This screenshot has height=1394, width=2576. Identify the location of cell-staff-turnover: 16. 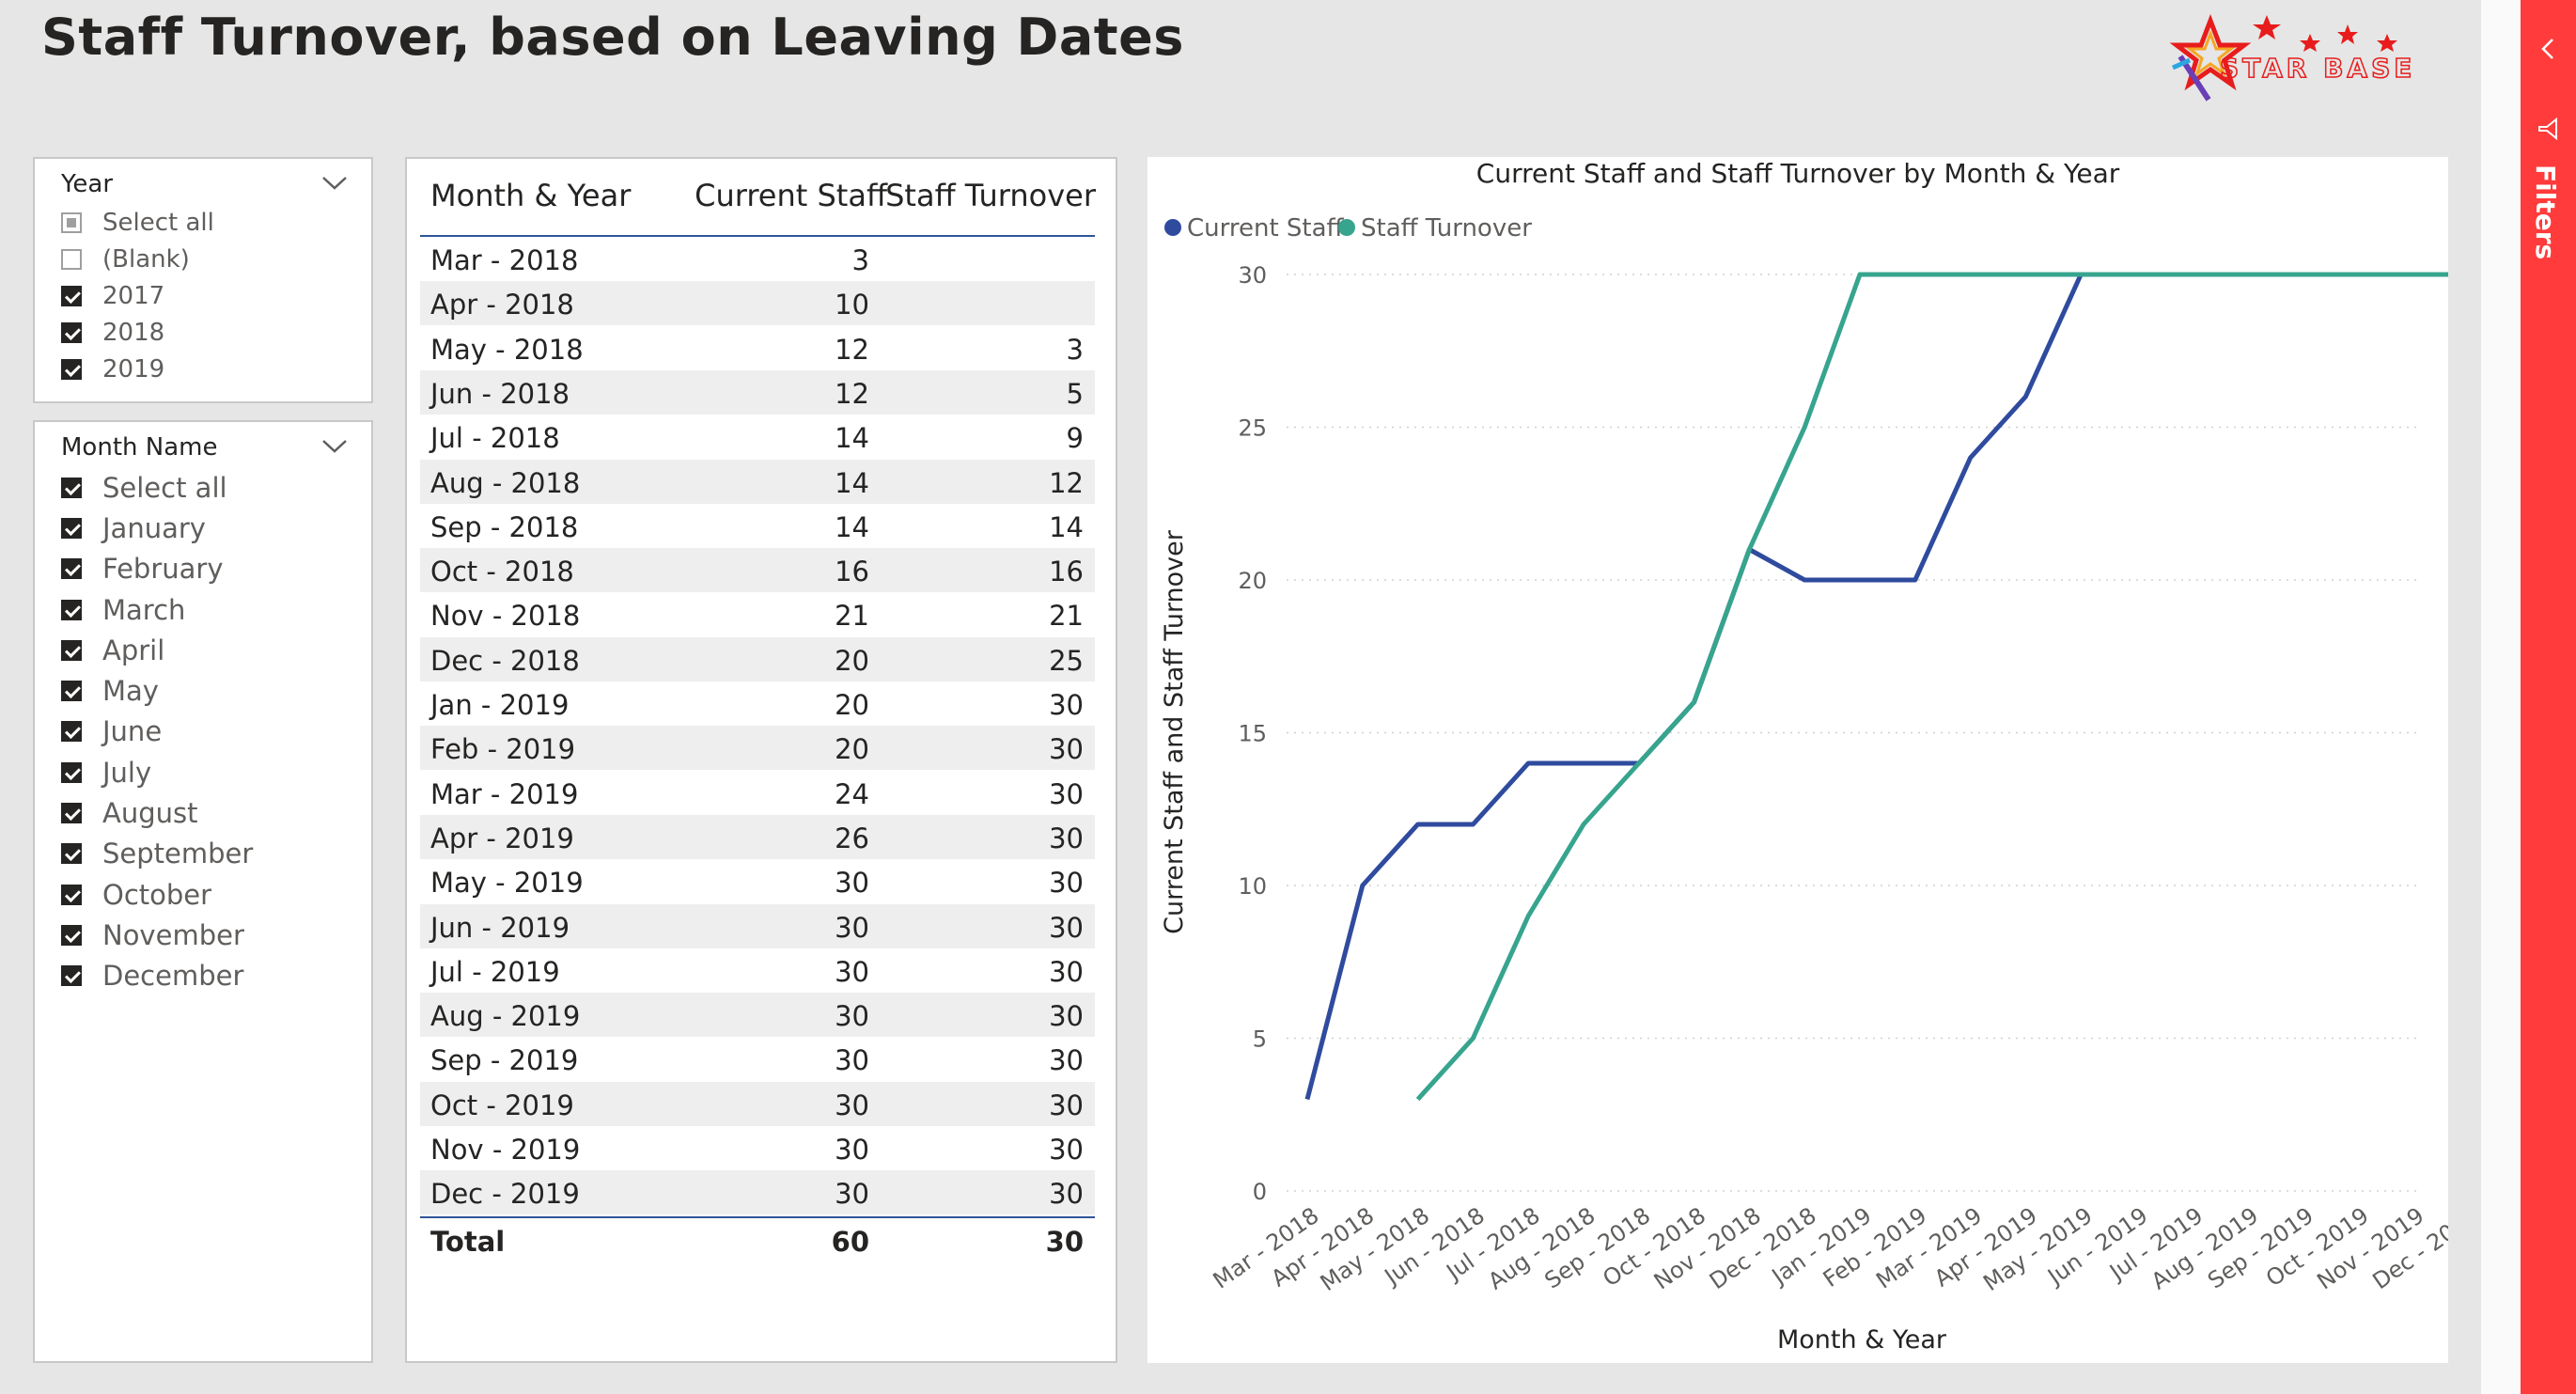
(1066, 572).